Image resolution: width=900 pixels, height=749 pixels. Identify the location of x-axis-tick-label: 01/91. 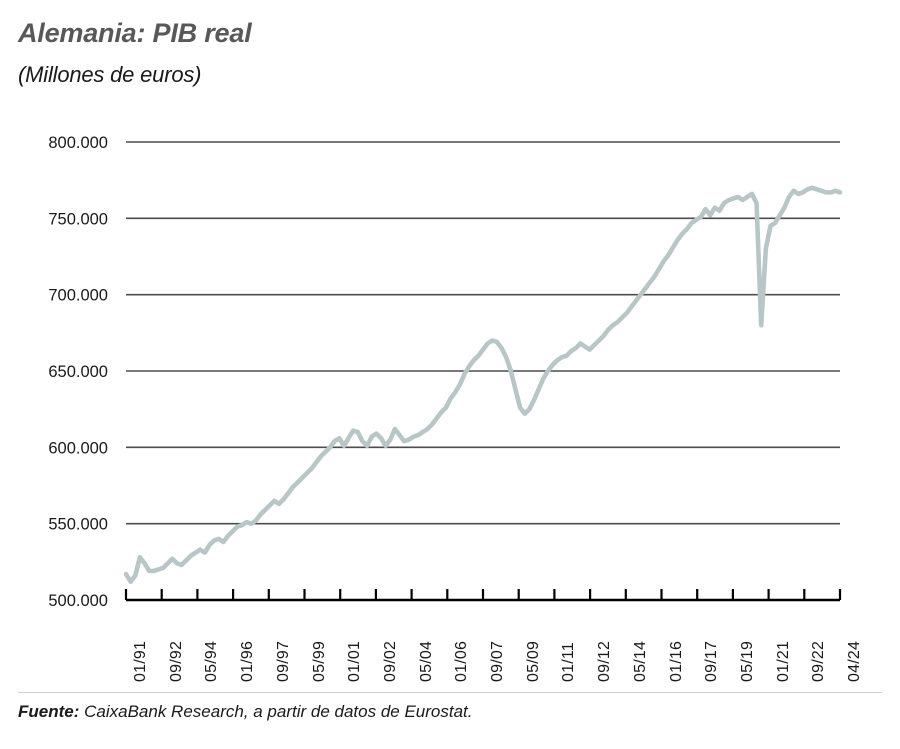
(140, 661).